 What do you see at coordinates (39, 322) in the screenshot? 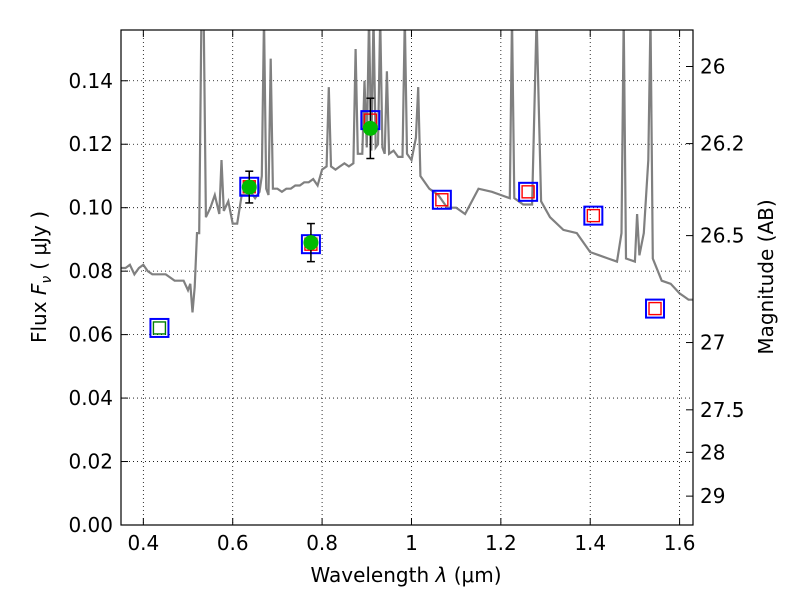
I see `y-axis-label-text: Flux` at bounding box center [39, 322].